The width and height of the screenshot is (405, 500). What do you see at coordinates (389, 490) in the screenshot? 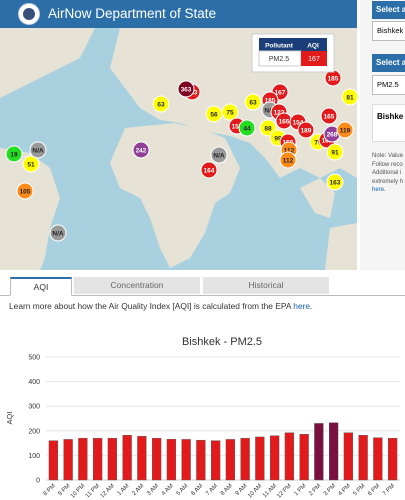
I see `x-tick-label: 7 PM` at bounding box center [389, 490].